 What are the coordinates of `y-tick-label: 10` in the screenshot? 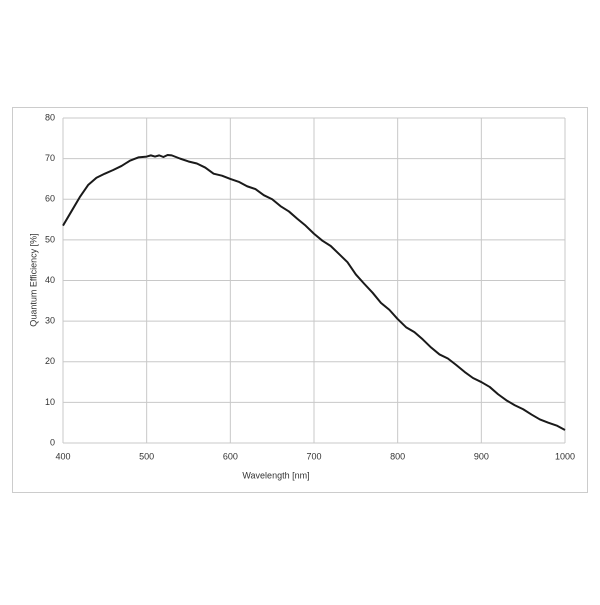 It's located at (50, 402).